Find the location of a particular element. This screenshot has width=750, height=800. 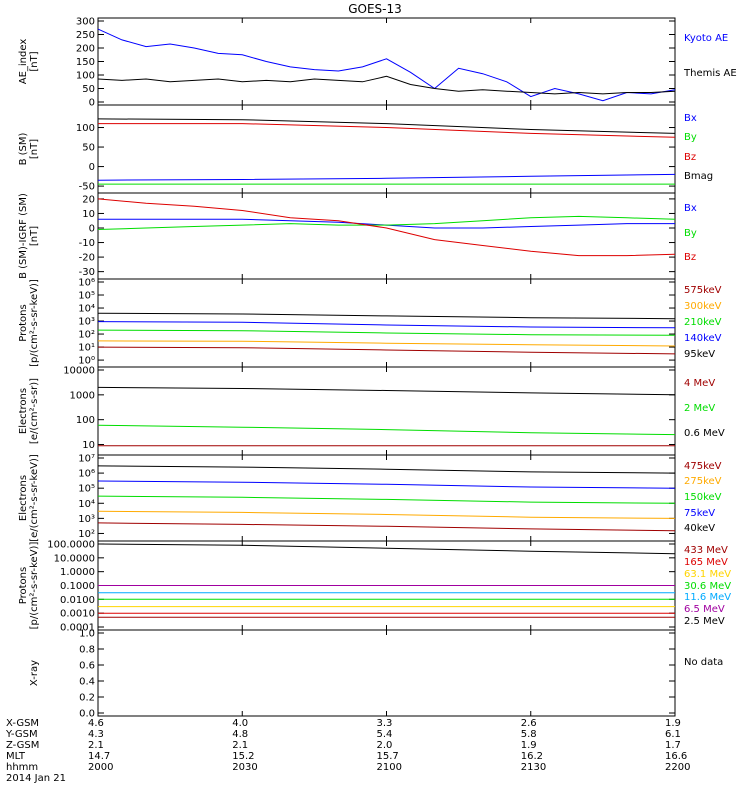

panel-7-ylabel: Protons [p/(cm²-s-sr-keV)] is located at coordinates (29, 585).